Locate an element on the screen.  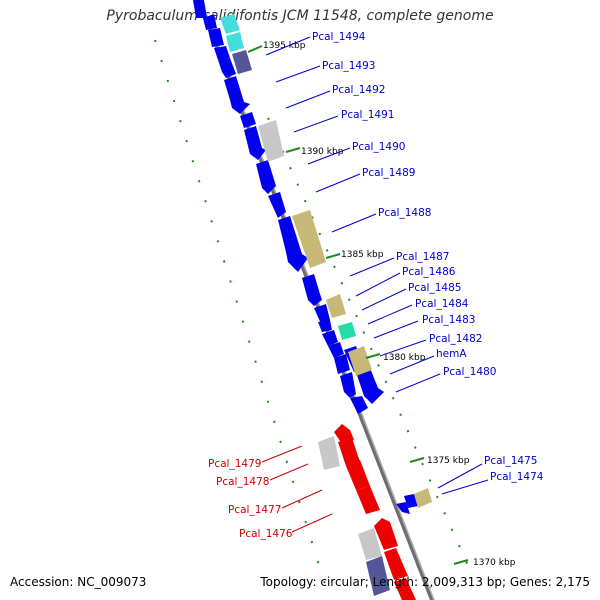
gene-label-pcal-1487: Pcal_1487 is located at coordinates (422, 257).